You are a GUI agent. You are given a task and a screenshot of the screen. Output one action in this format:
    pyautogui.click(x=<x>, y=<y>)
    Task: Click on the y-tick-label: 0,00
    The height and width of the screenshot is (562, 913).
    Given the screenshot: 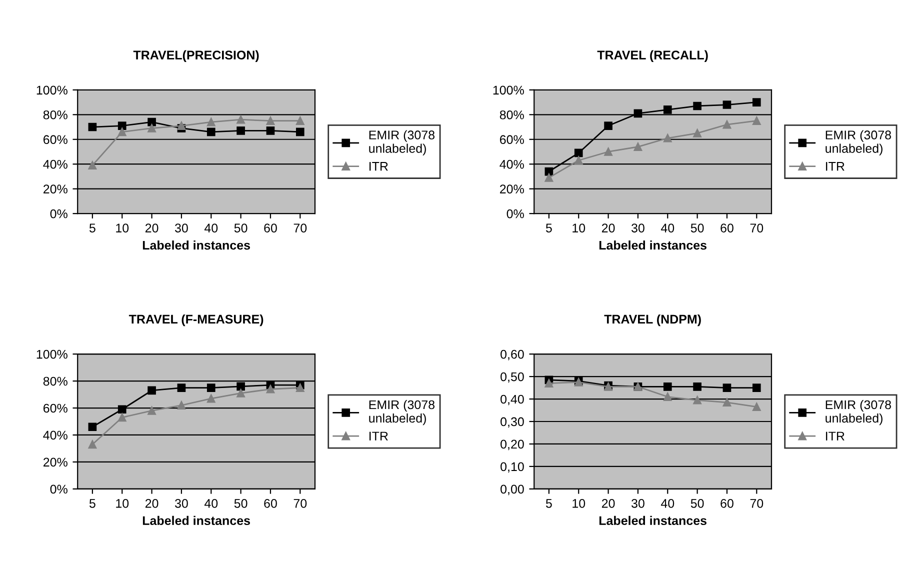 What is the action you would take?
    pyautogui.click(x=512, y=490)
    